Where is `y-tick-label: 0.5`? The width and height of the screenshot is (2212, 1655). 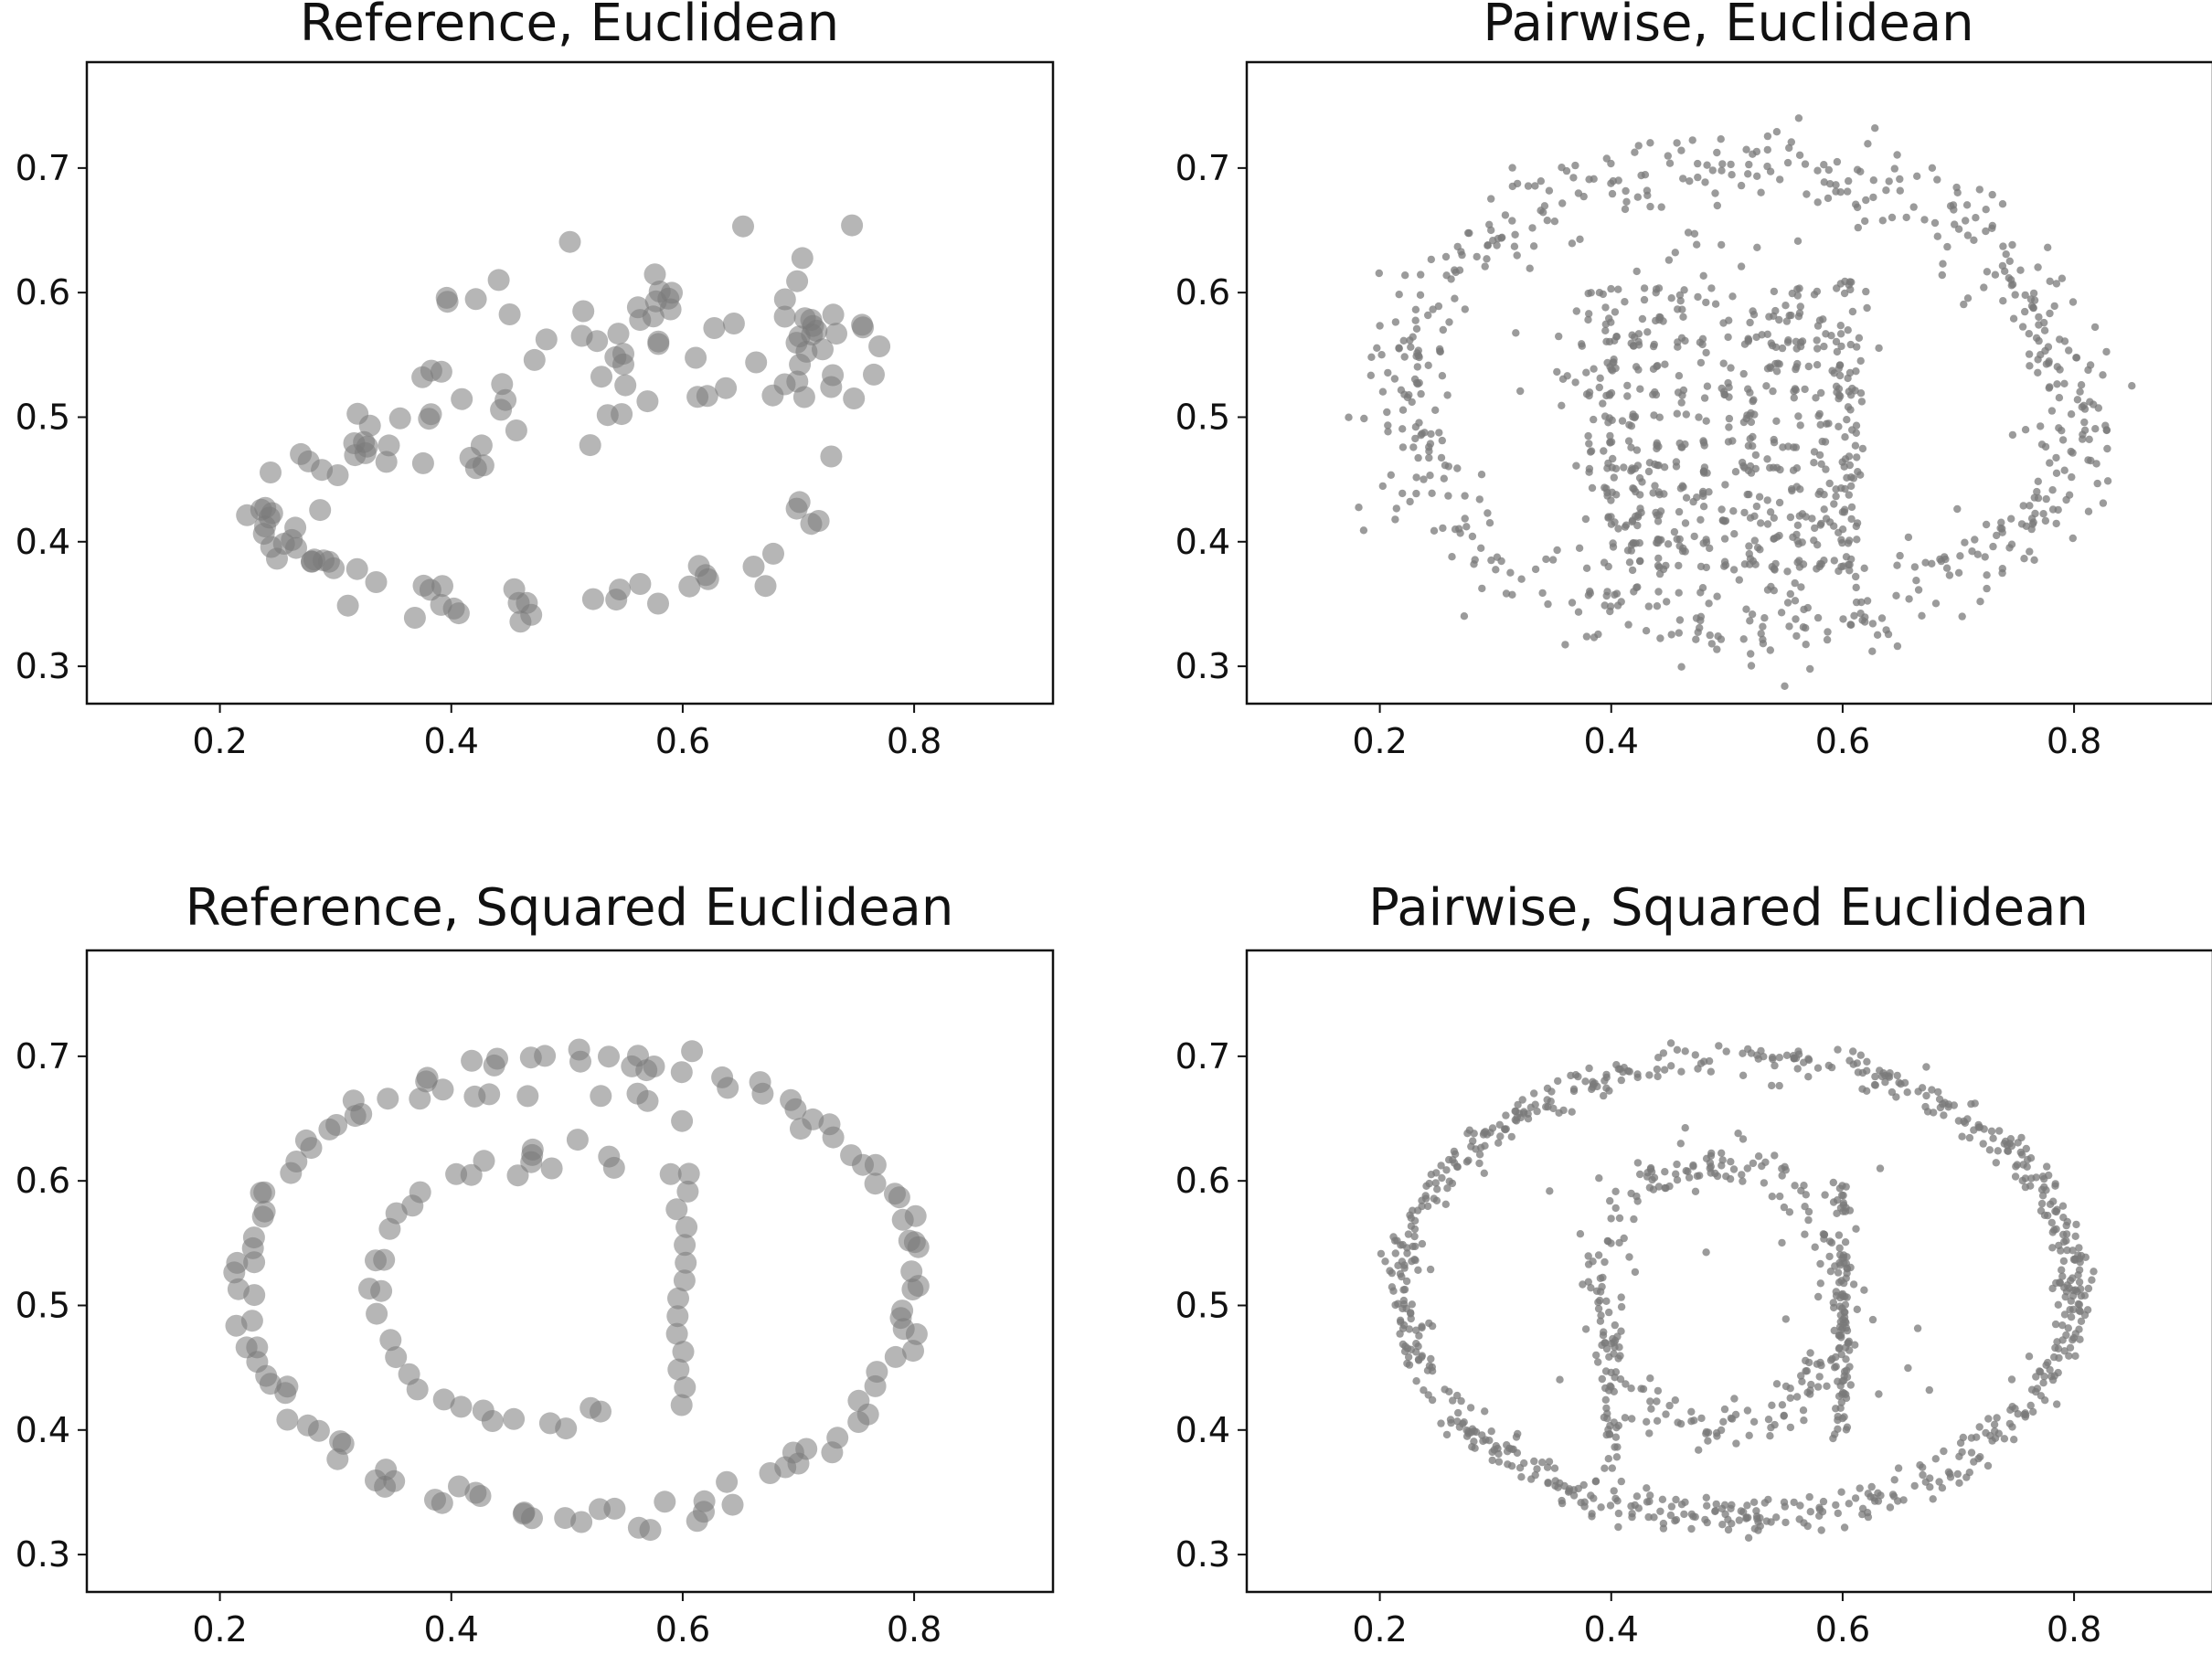
y-tick-label: 0.5 is located at coordinates (43, 1305).